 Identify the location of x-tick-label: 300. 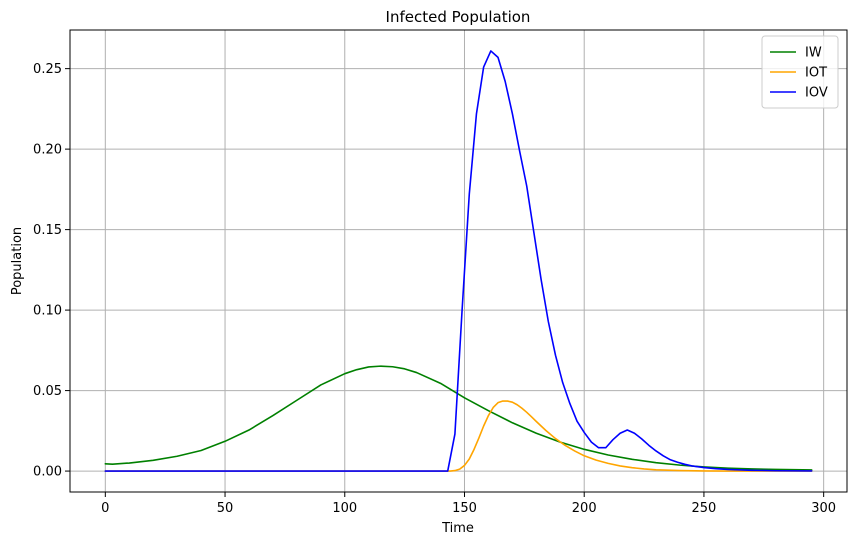
(823, 508).